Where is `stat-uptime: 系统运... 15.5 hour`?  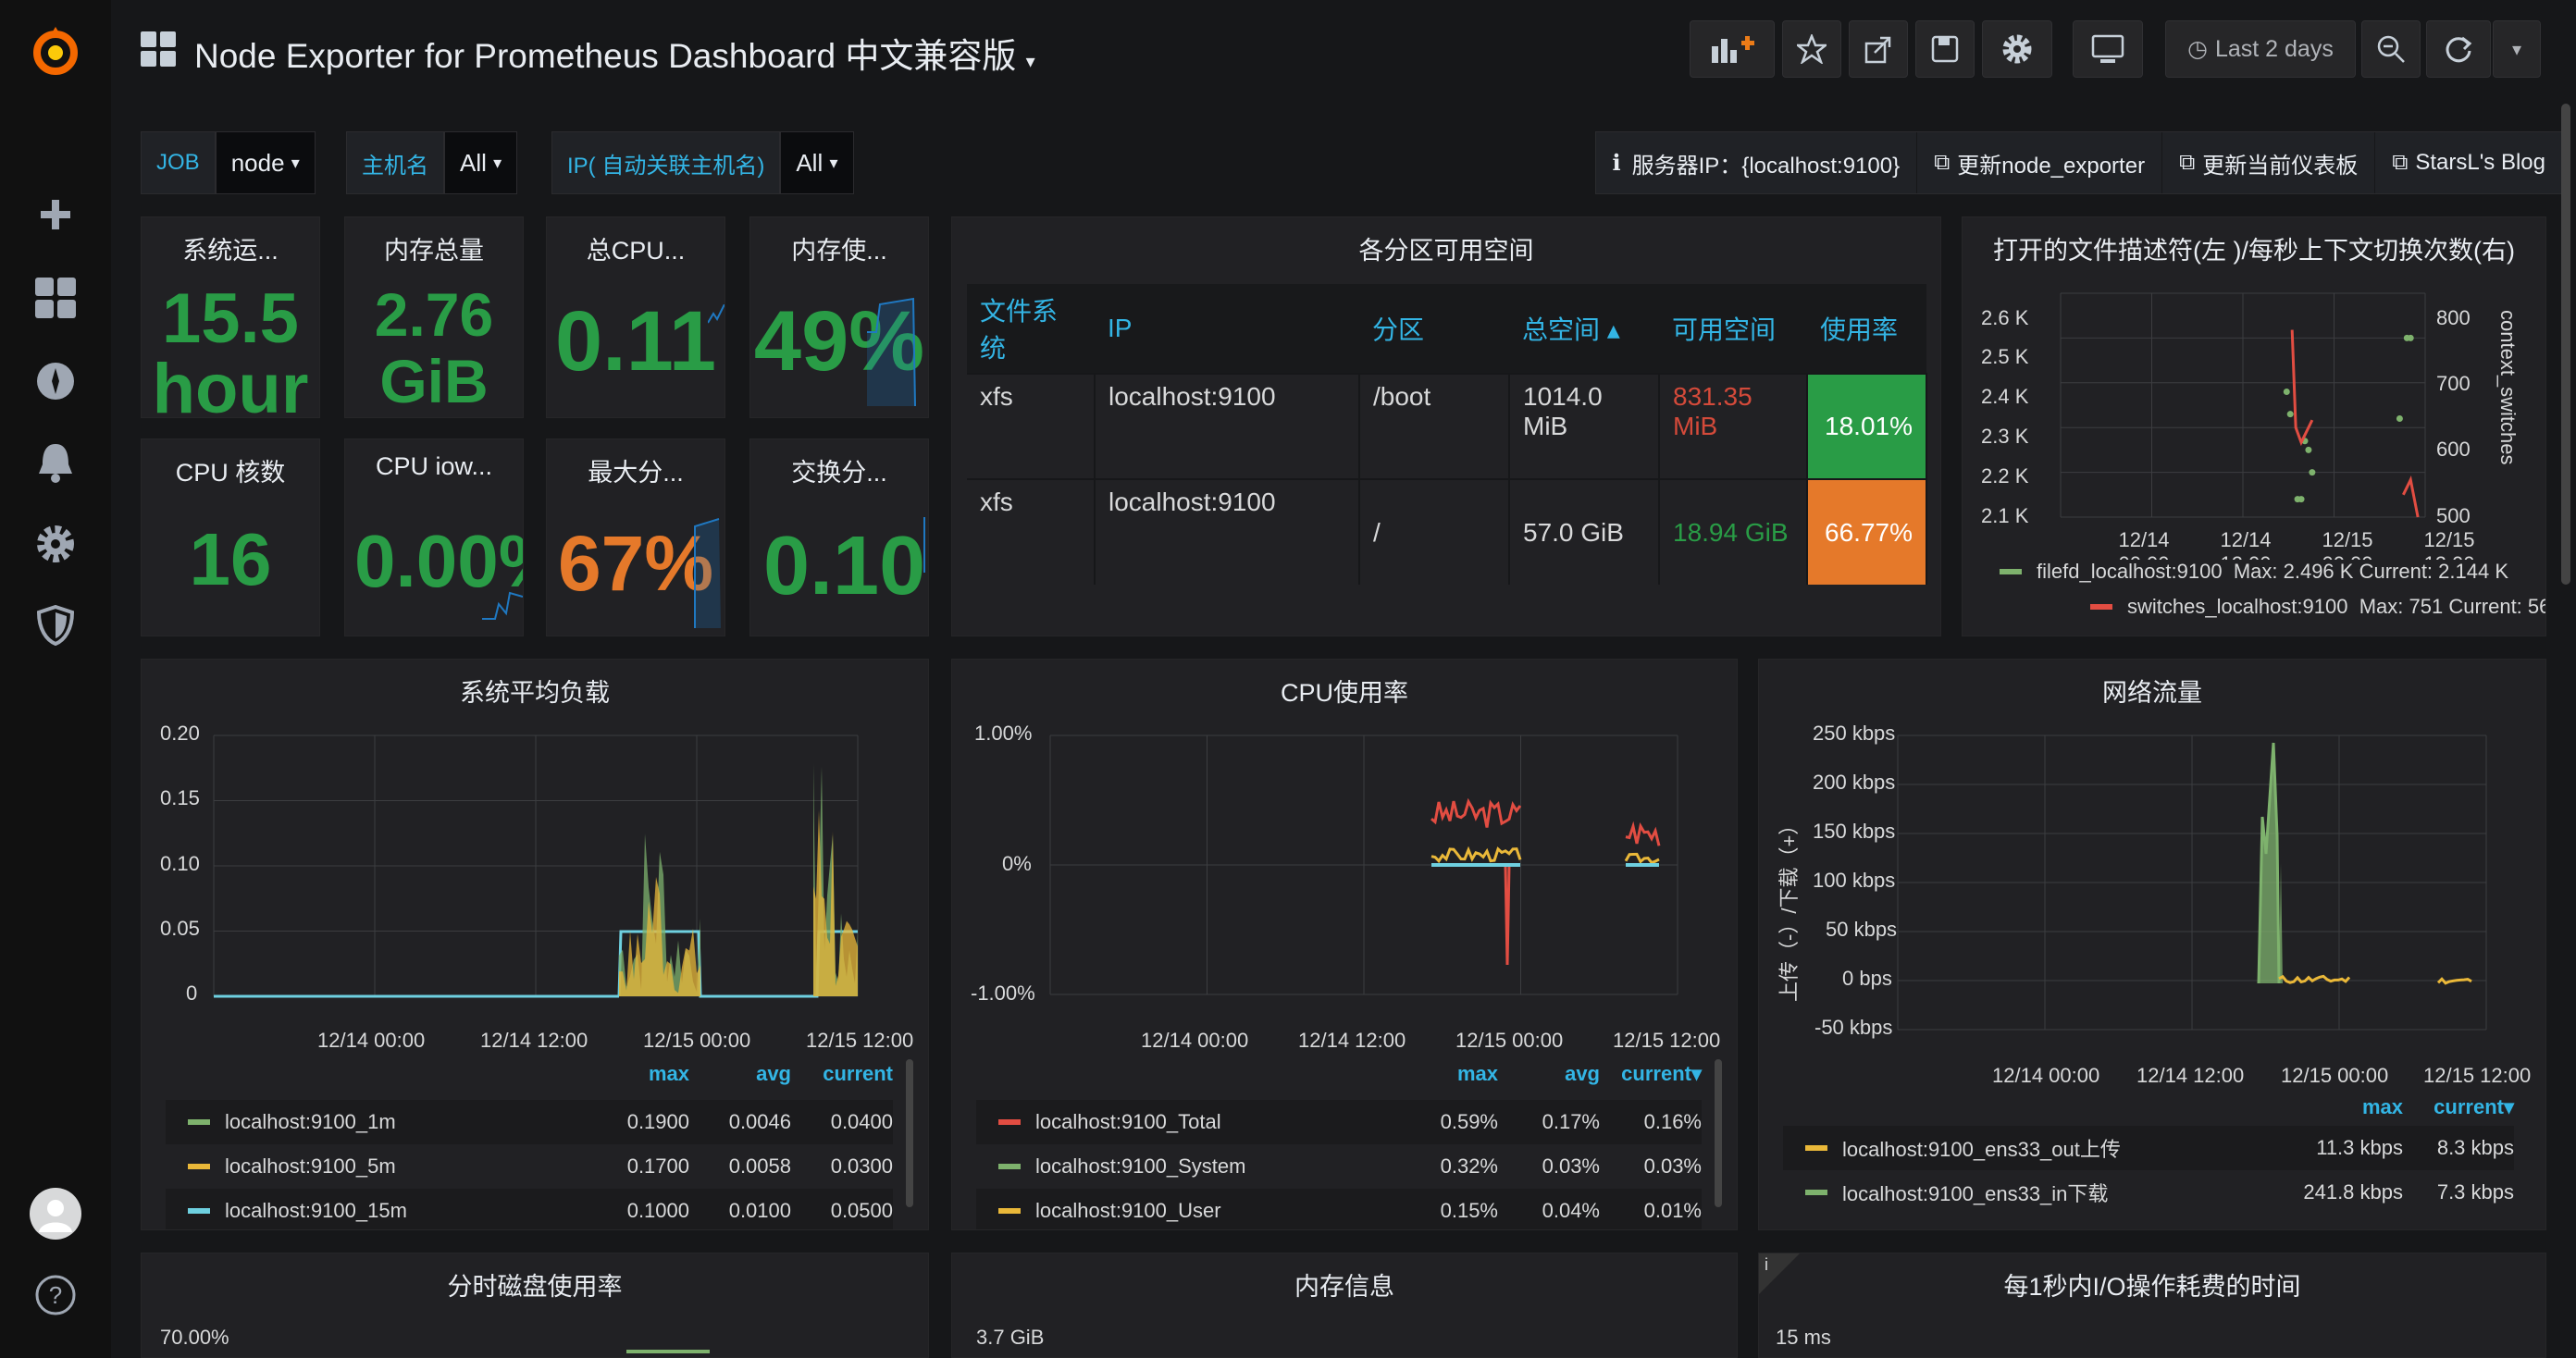 stat-uptime: 系统运... 15.5 hour is located at coordinates (230, 317).